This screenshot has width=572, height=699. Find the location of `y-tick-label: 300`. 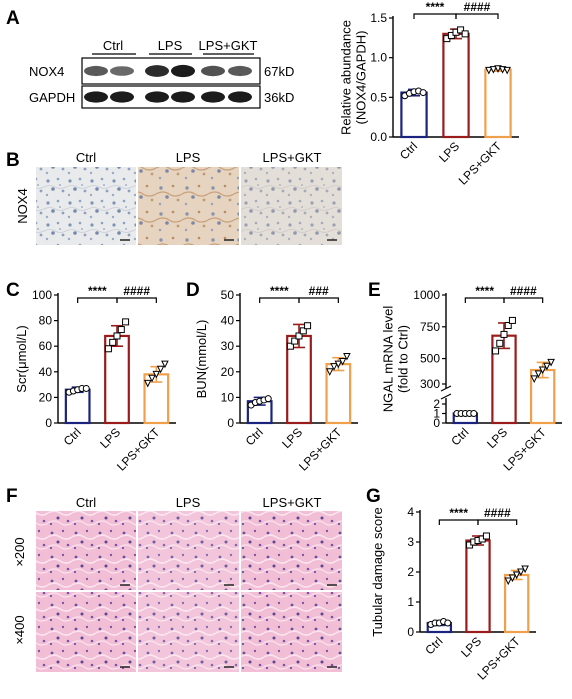

y-tick-label: 300 is located at coordinates (430, 384).